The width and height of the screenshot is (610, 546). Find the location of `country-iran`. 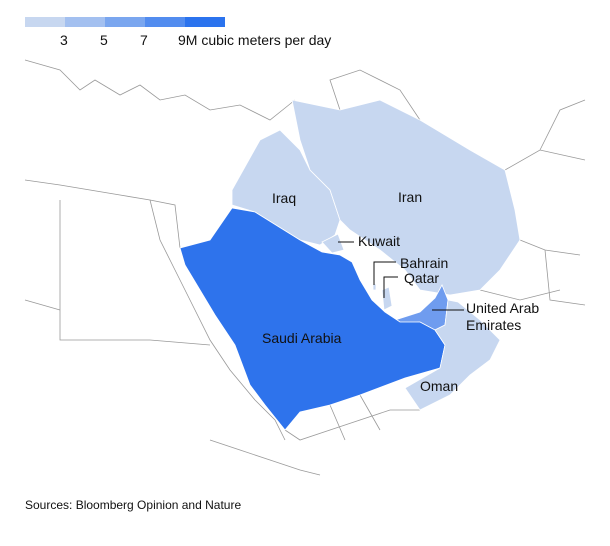

country-iran is located at coordinates (406, 197).